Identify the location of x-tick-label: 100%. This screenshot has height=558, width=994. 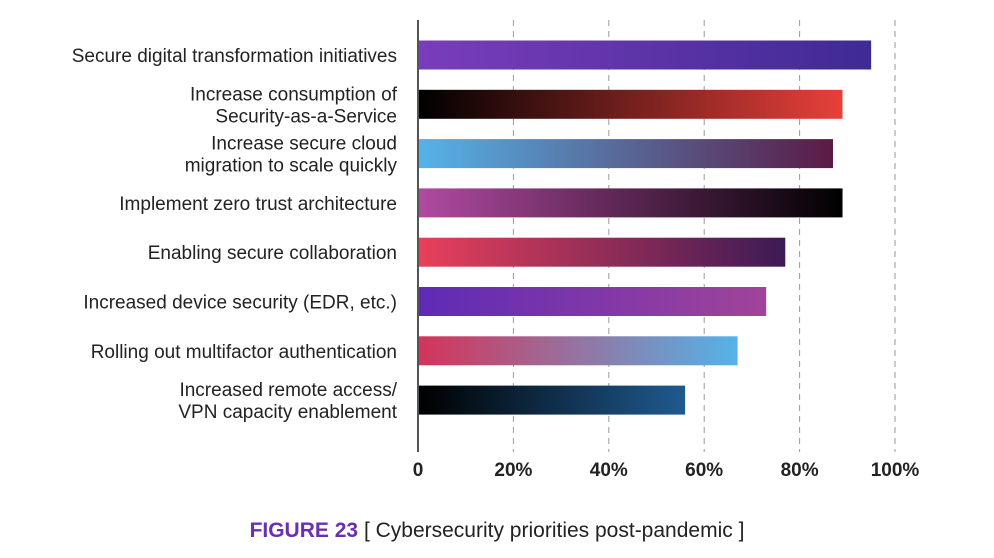
(895, 470).